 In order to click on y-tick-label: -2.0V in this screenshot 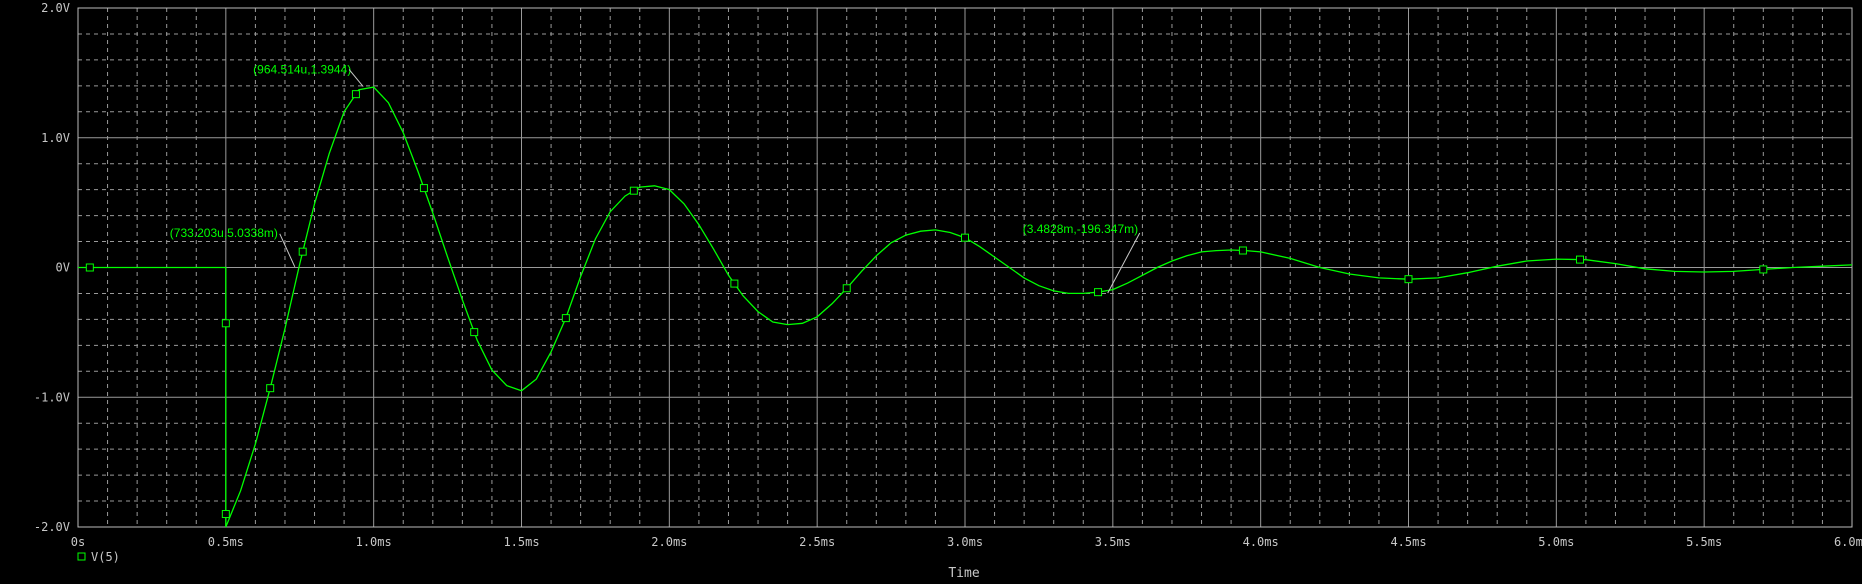, I will do `click(52, 527)`.